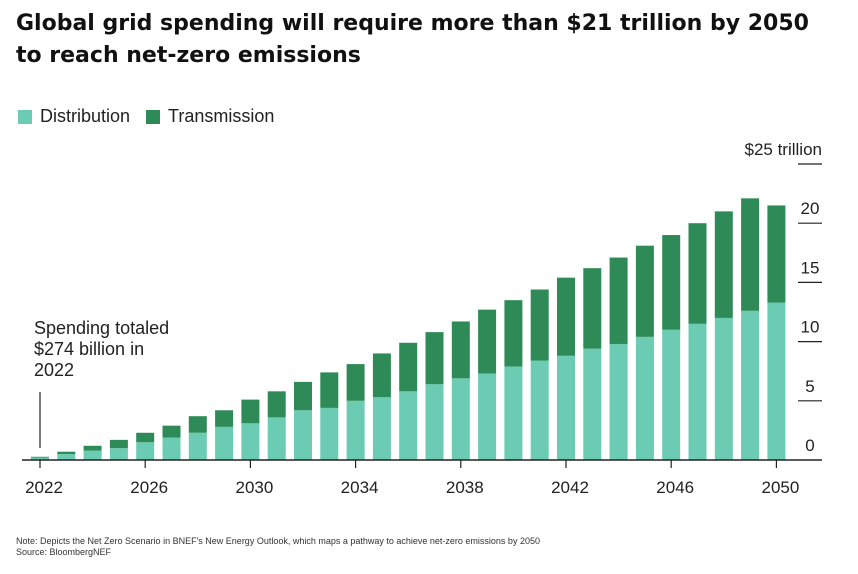  I want to click on bar-transmission-2043, so click(592, 308).